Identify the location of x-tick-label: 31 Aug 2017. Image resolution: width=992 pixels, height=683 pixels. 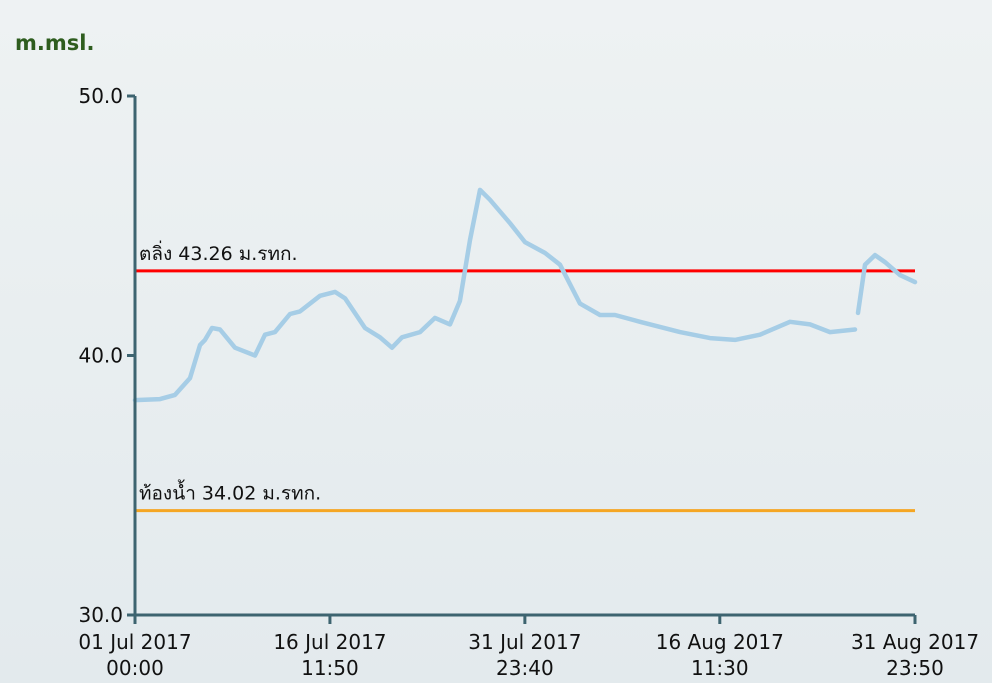
(915, 642).